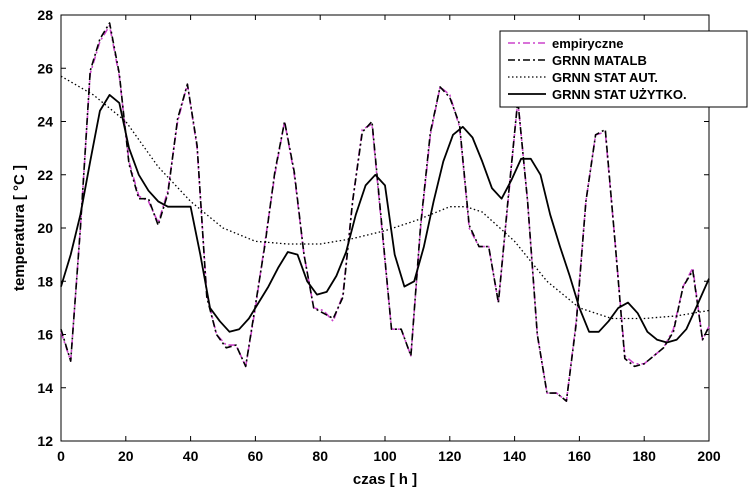 The height and width of the screenshot is (491, 749). What do you see at coordinates (45, 68) in the screenshot?
I see `y-tick-label: 26` at bounding box center [45, 68].